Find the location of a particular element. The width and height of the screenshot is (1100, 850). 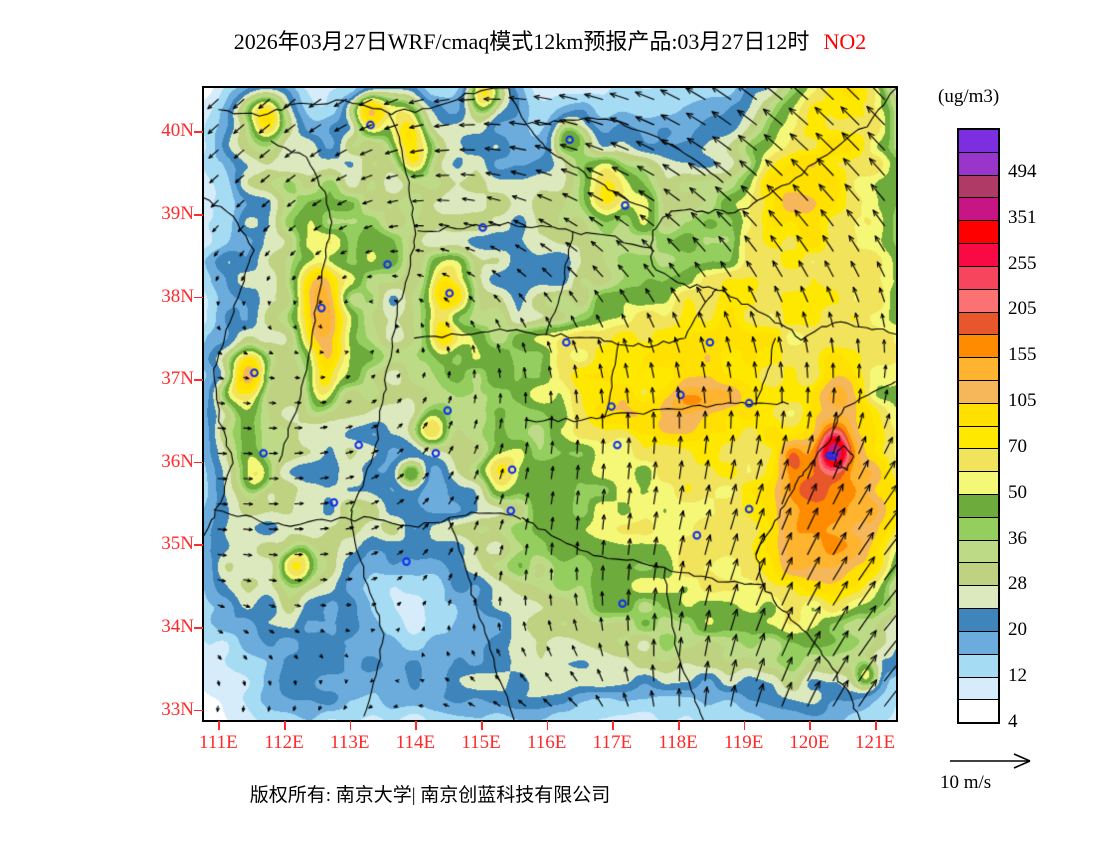

wind-arrow-icon is located at coordinates (994, 761).